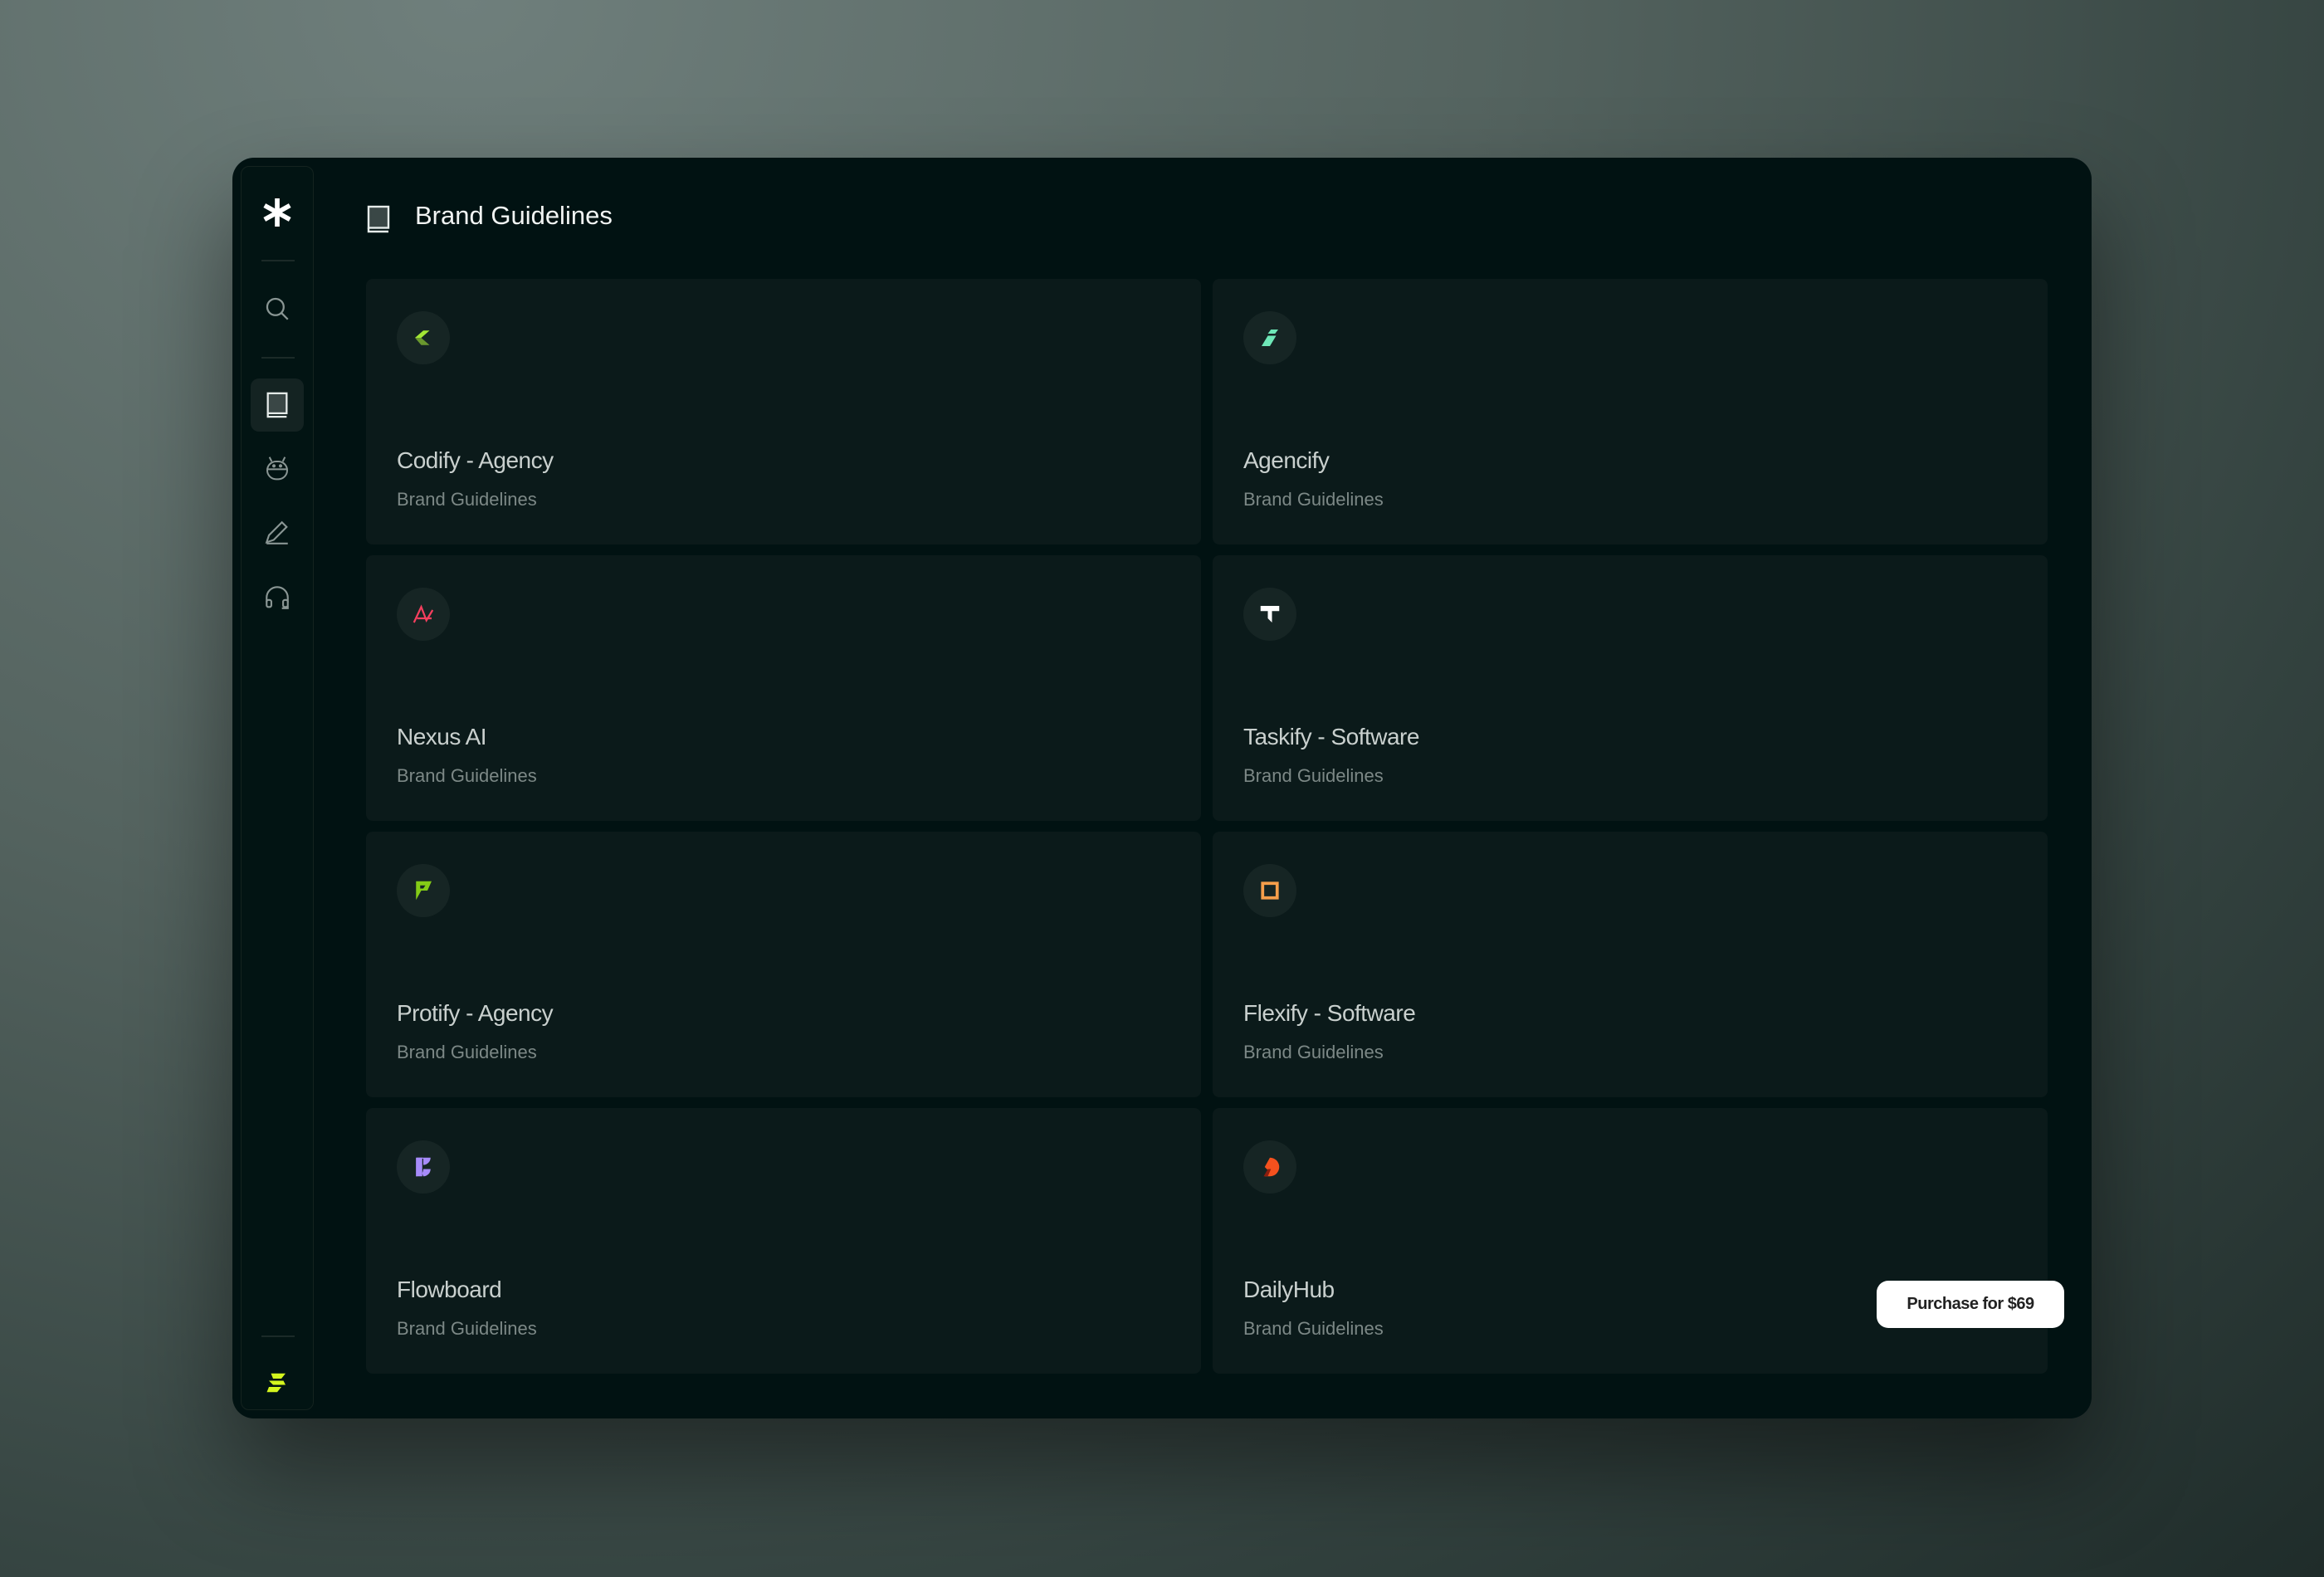 Image resolution: width=2324 pixels, height=1577 pixels. Describe the element at coordinates (514, 215) in the screenshot. I see `page-title: Brand Guidelines` at that location.